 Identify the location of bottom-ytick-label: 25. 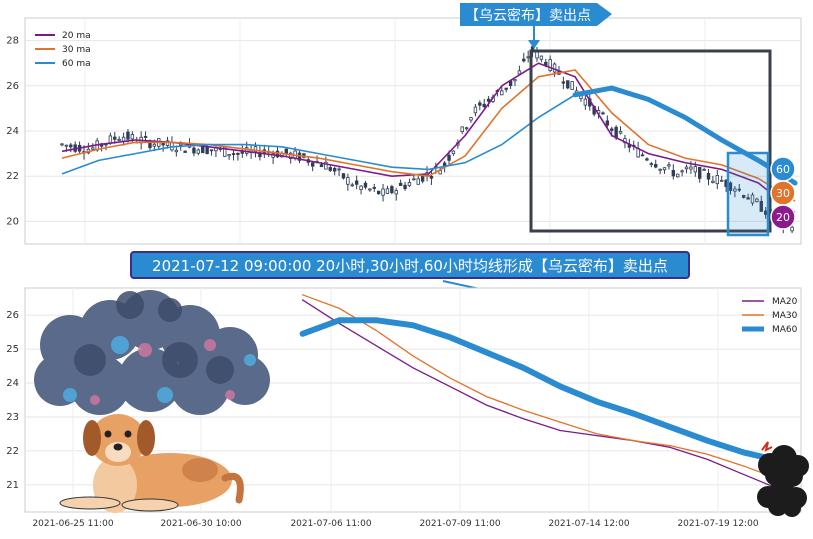
(12, 349).